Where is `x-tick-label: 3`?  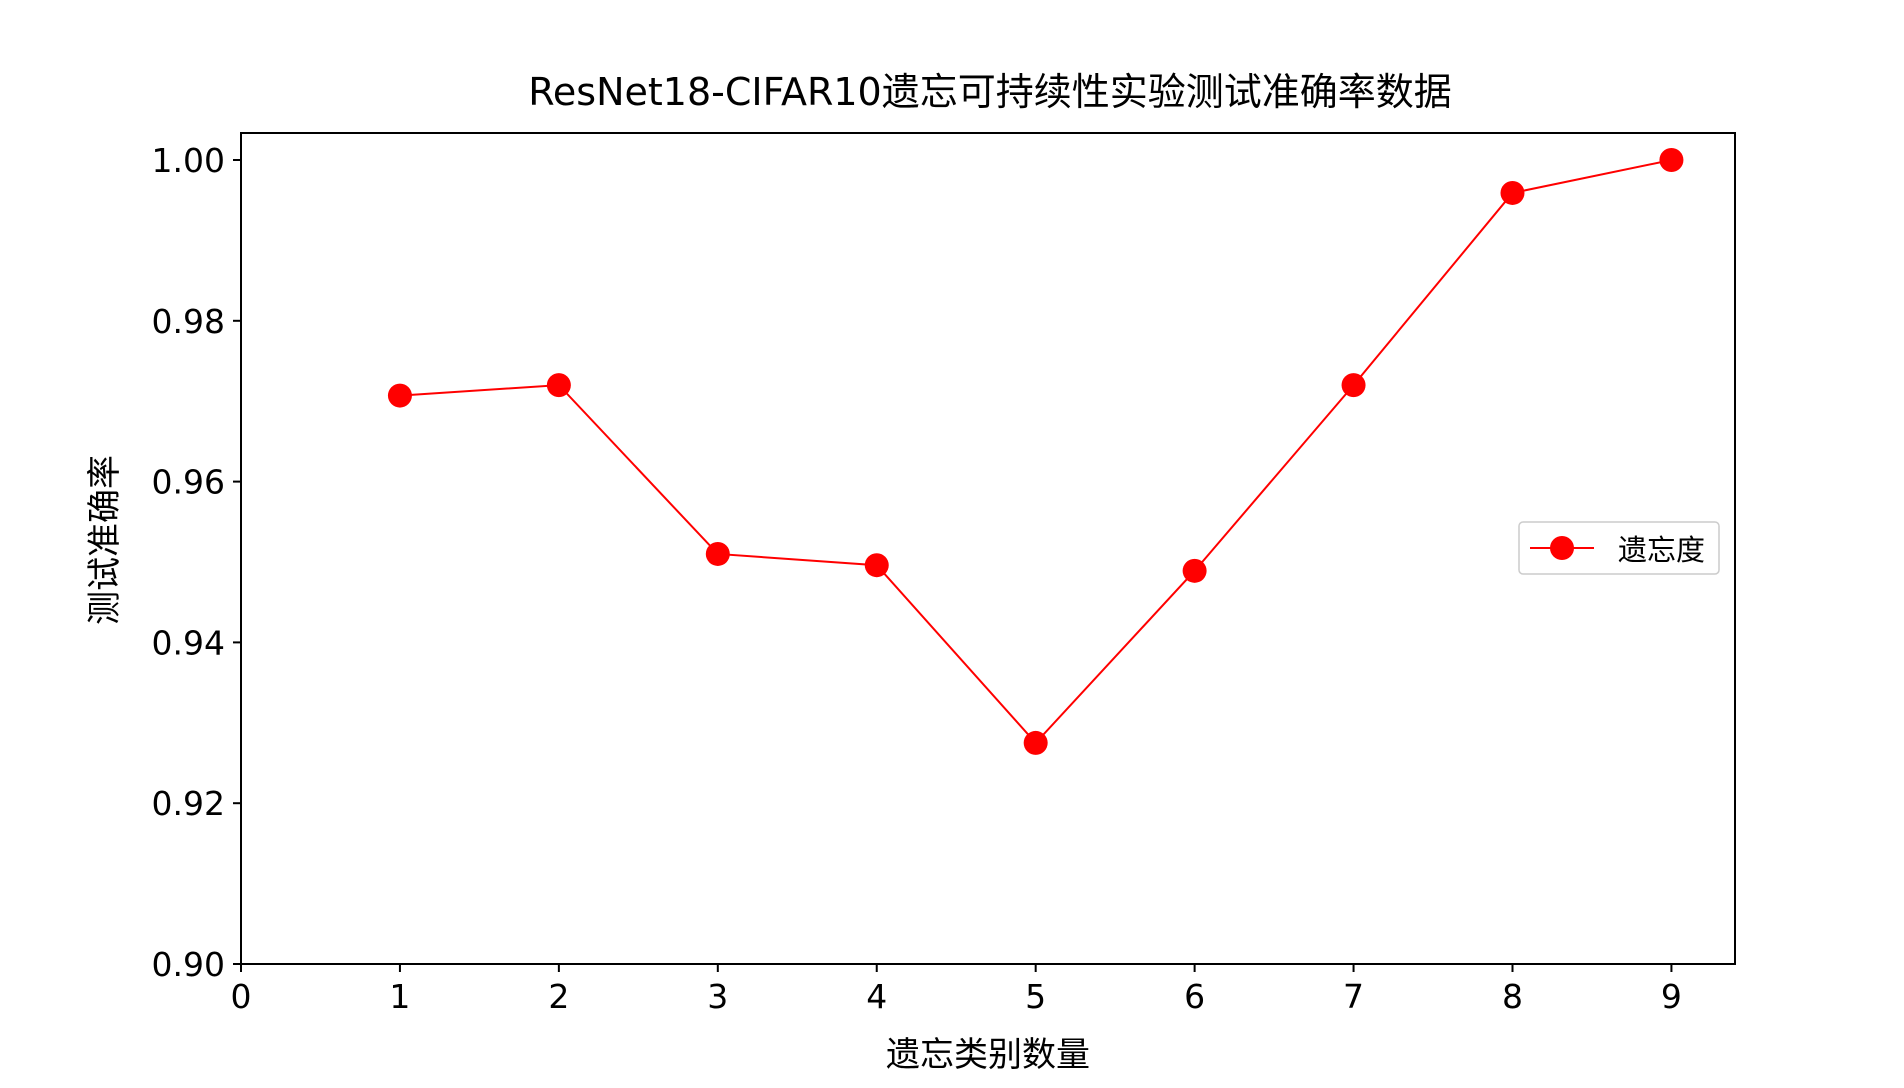
x-tick-label: 3 is located at coordinates (717, 996).